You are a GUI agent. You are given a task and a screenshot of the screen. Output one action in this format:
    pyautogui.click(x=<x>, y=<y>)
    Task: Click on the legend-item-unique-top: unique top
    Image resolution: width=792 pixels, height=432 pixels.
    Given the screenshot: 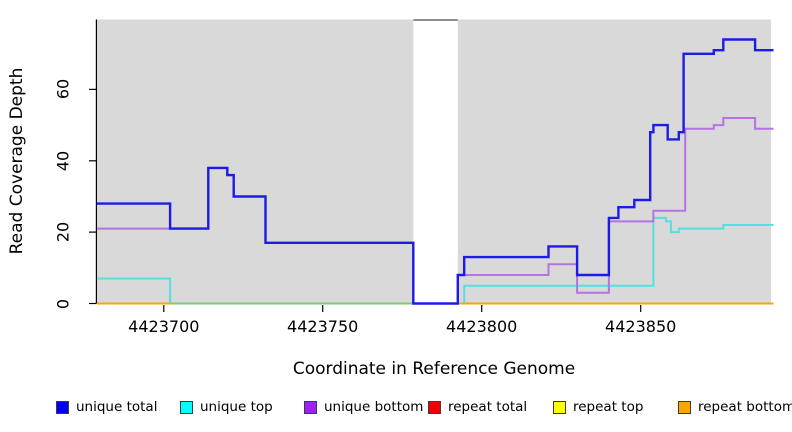 What is the action you would take?
    pyautogui.click(x=226, y=407)
    